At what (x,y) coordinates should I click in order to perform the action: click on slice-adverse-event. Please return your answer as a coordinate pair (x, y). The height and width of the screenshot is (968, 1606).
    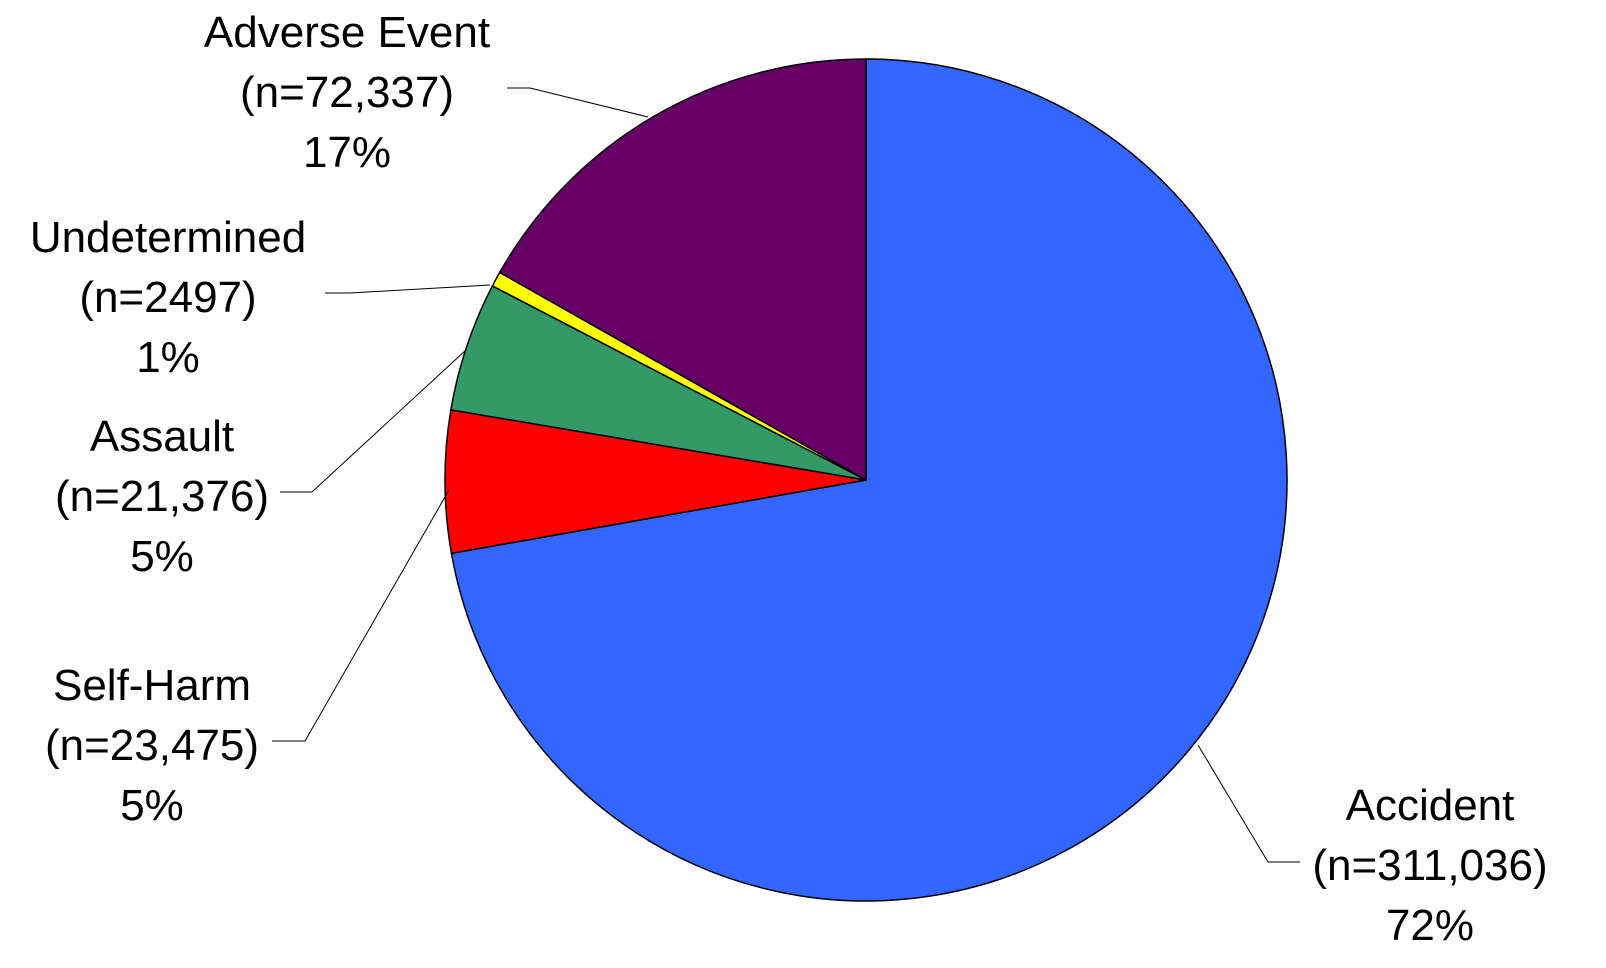
    Looking at the image, I should click on (682, 270).